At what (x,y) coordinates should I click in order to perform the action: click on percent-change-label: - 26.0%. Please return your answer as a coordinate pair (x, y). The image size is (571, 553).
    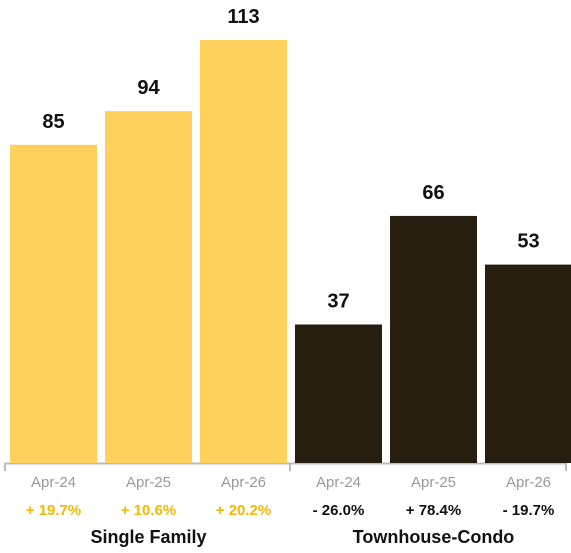
    Looking at the image, I should click on (339, 510).